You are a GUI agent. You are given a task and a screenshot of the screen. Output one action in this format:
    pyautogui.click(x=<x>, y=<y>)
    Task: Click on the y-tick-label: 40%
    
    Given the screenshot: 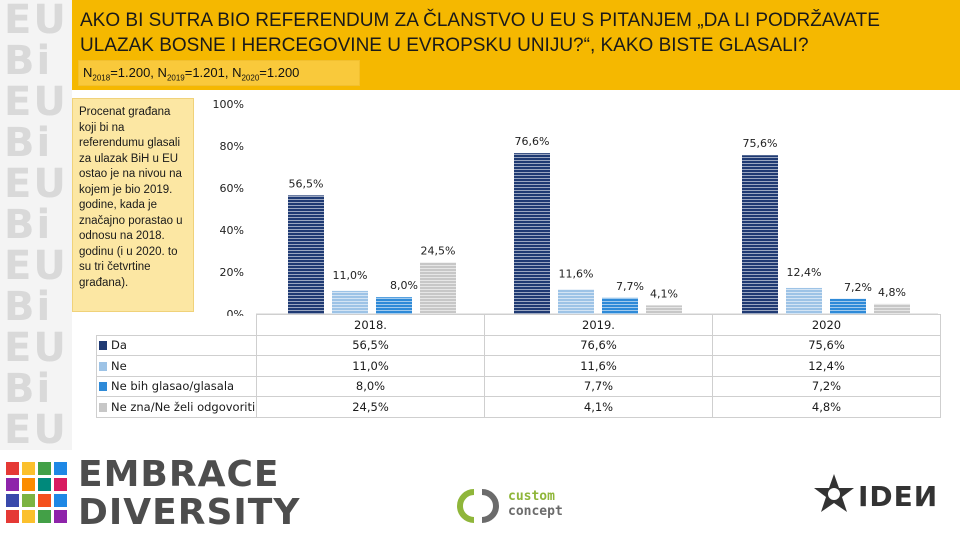 What is the action you would take?
    pyautogui.click(x=232, y=230)
    